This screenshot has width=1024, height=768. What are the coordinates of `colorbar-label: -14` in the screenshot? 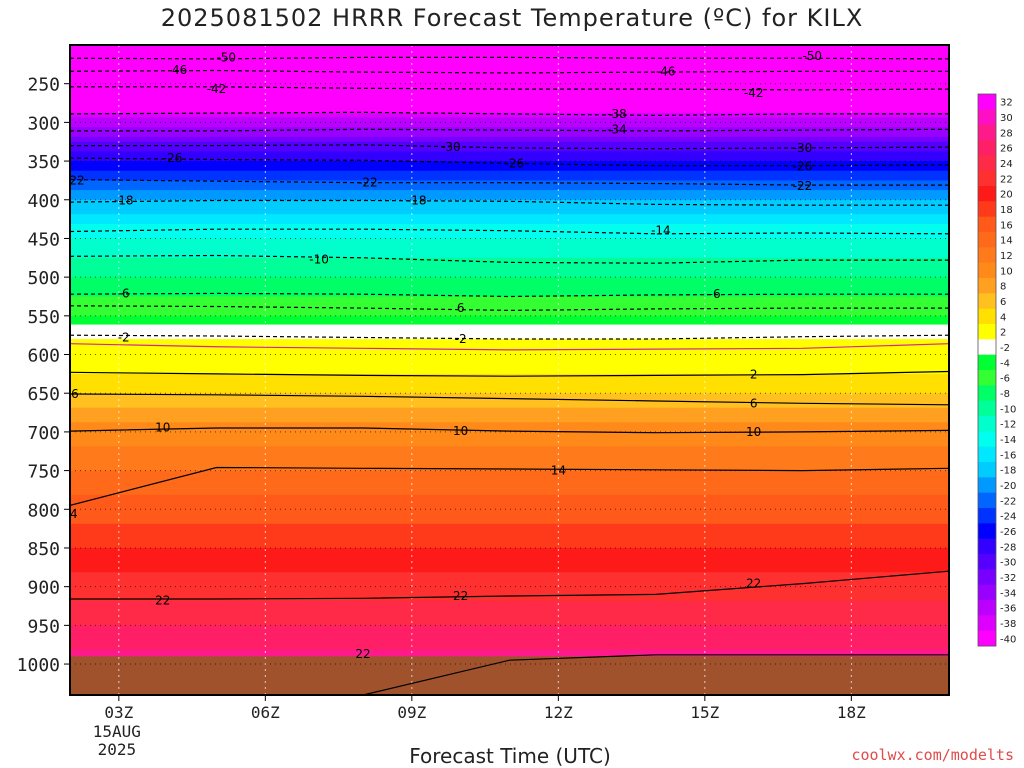 It's located at (1008, 440).